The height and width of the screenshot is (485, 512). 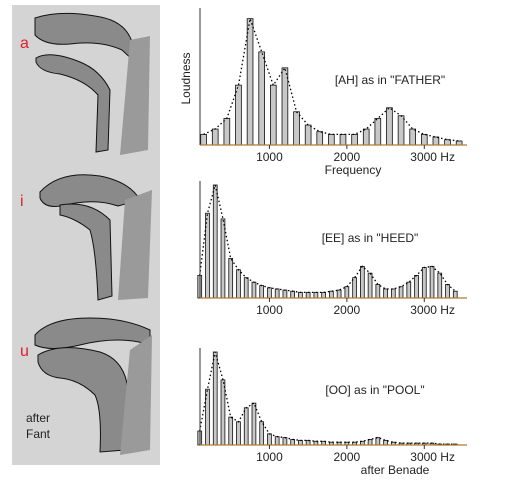 What do you see at coordinates (390, 80) in the screenshot?
I see `chart-title: [AH] as in "FATHER"` at bounding box center [390, 80].